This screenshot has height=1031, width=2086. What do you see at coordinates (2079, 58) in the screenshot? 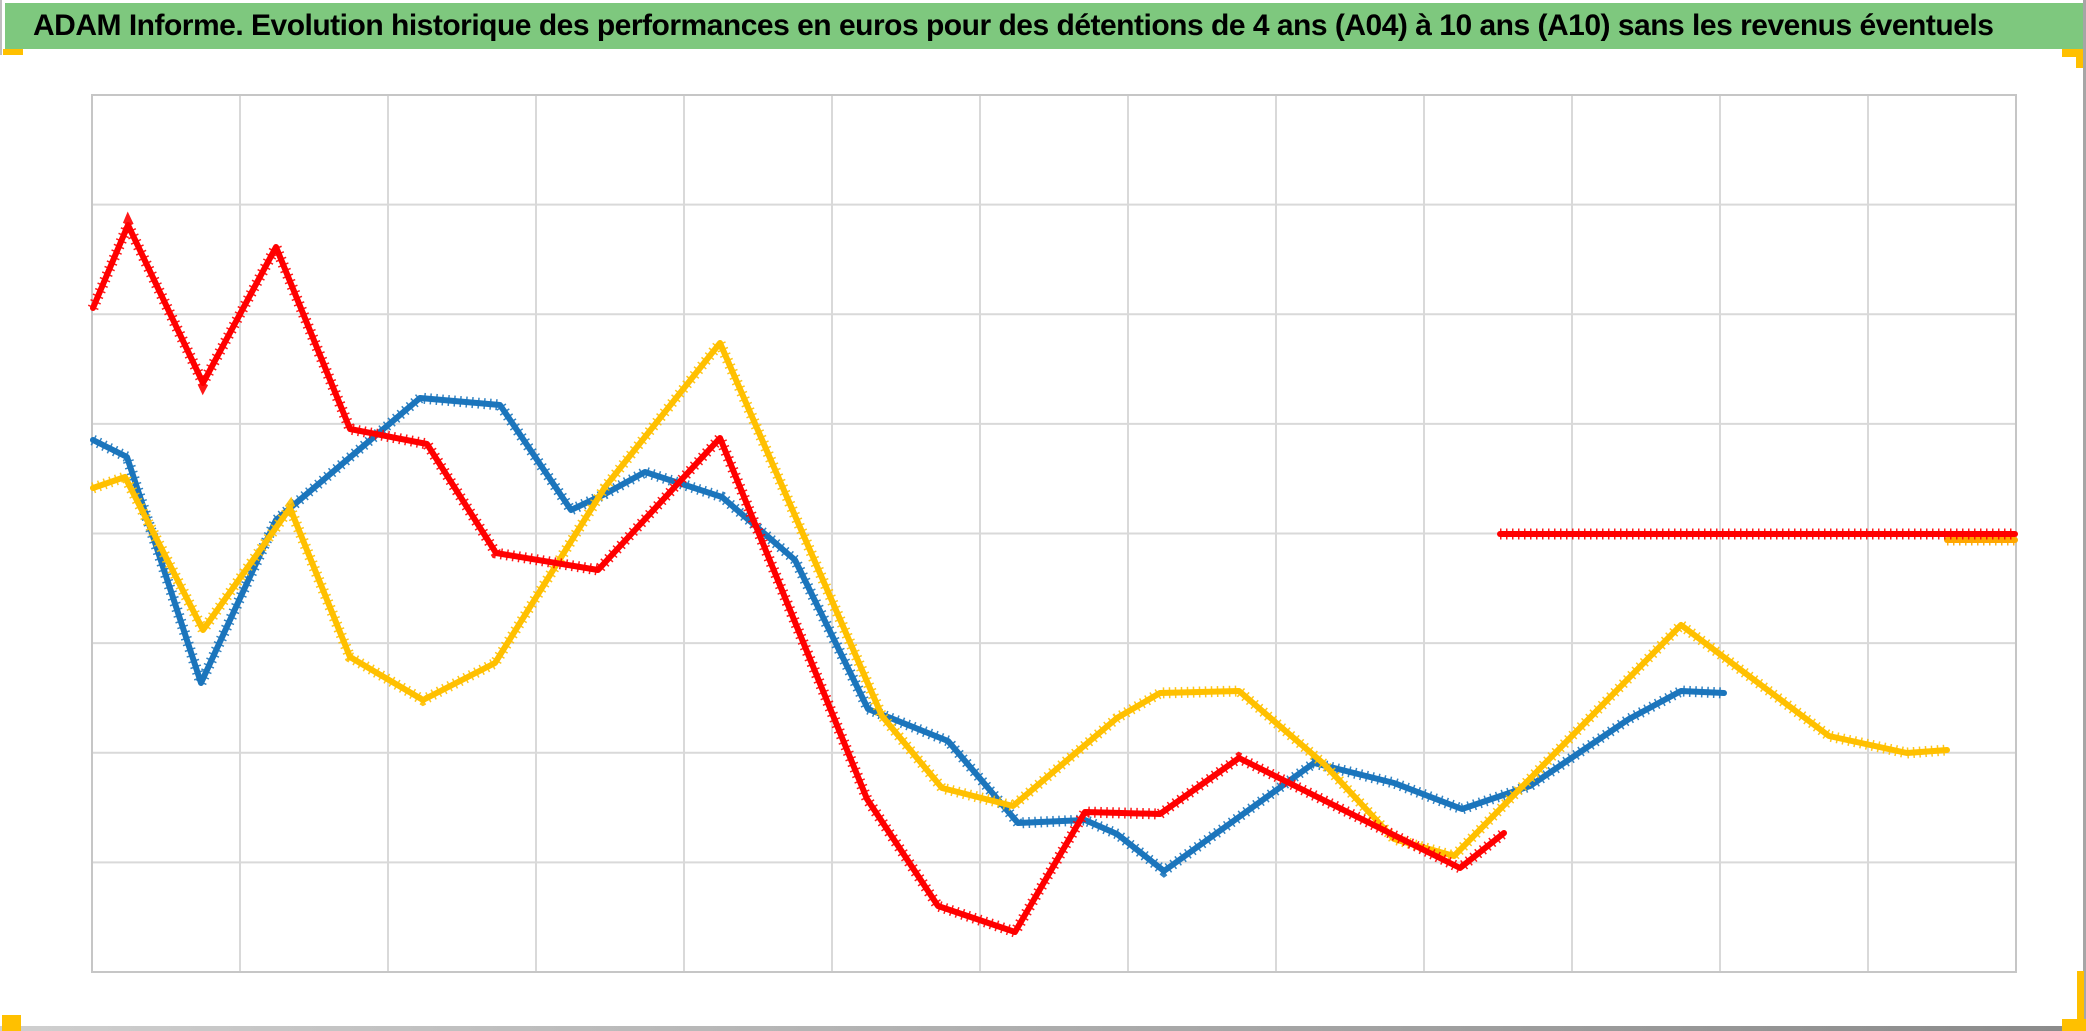
I see `accent-corner-top-right-v` at bounding box center [2079, 58].